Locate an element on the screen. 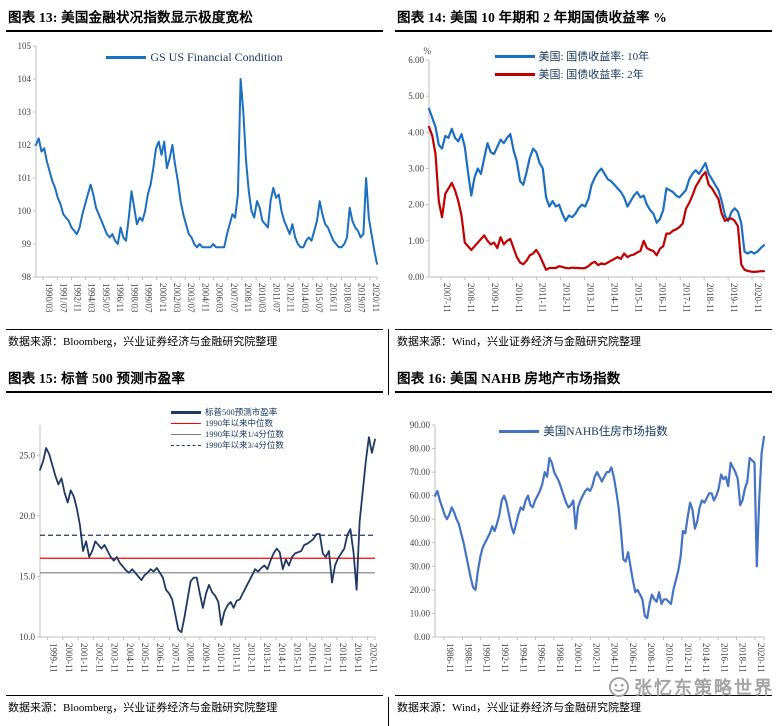 This screenshot has height=726, width=778. legend-label: 美国: 国债收益率: 10年 is located at coordinates (594, 57).